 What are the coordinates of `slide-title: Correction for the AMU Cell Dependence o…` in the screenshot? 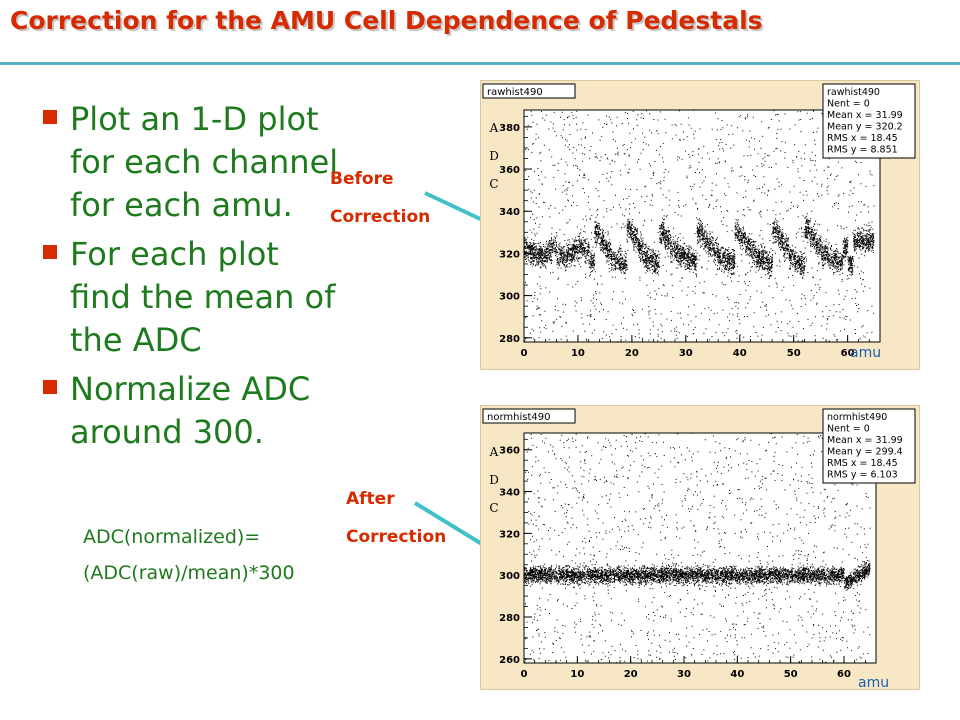 It's located at (386, 20).